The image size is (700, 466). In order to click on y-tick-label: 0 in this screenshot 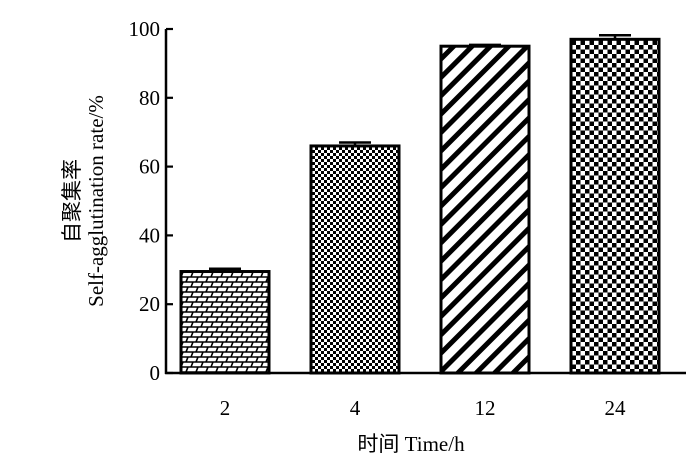, I will do `click(155, 373)`.